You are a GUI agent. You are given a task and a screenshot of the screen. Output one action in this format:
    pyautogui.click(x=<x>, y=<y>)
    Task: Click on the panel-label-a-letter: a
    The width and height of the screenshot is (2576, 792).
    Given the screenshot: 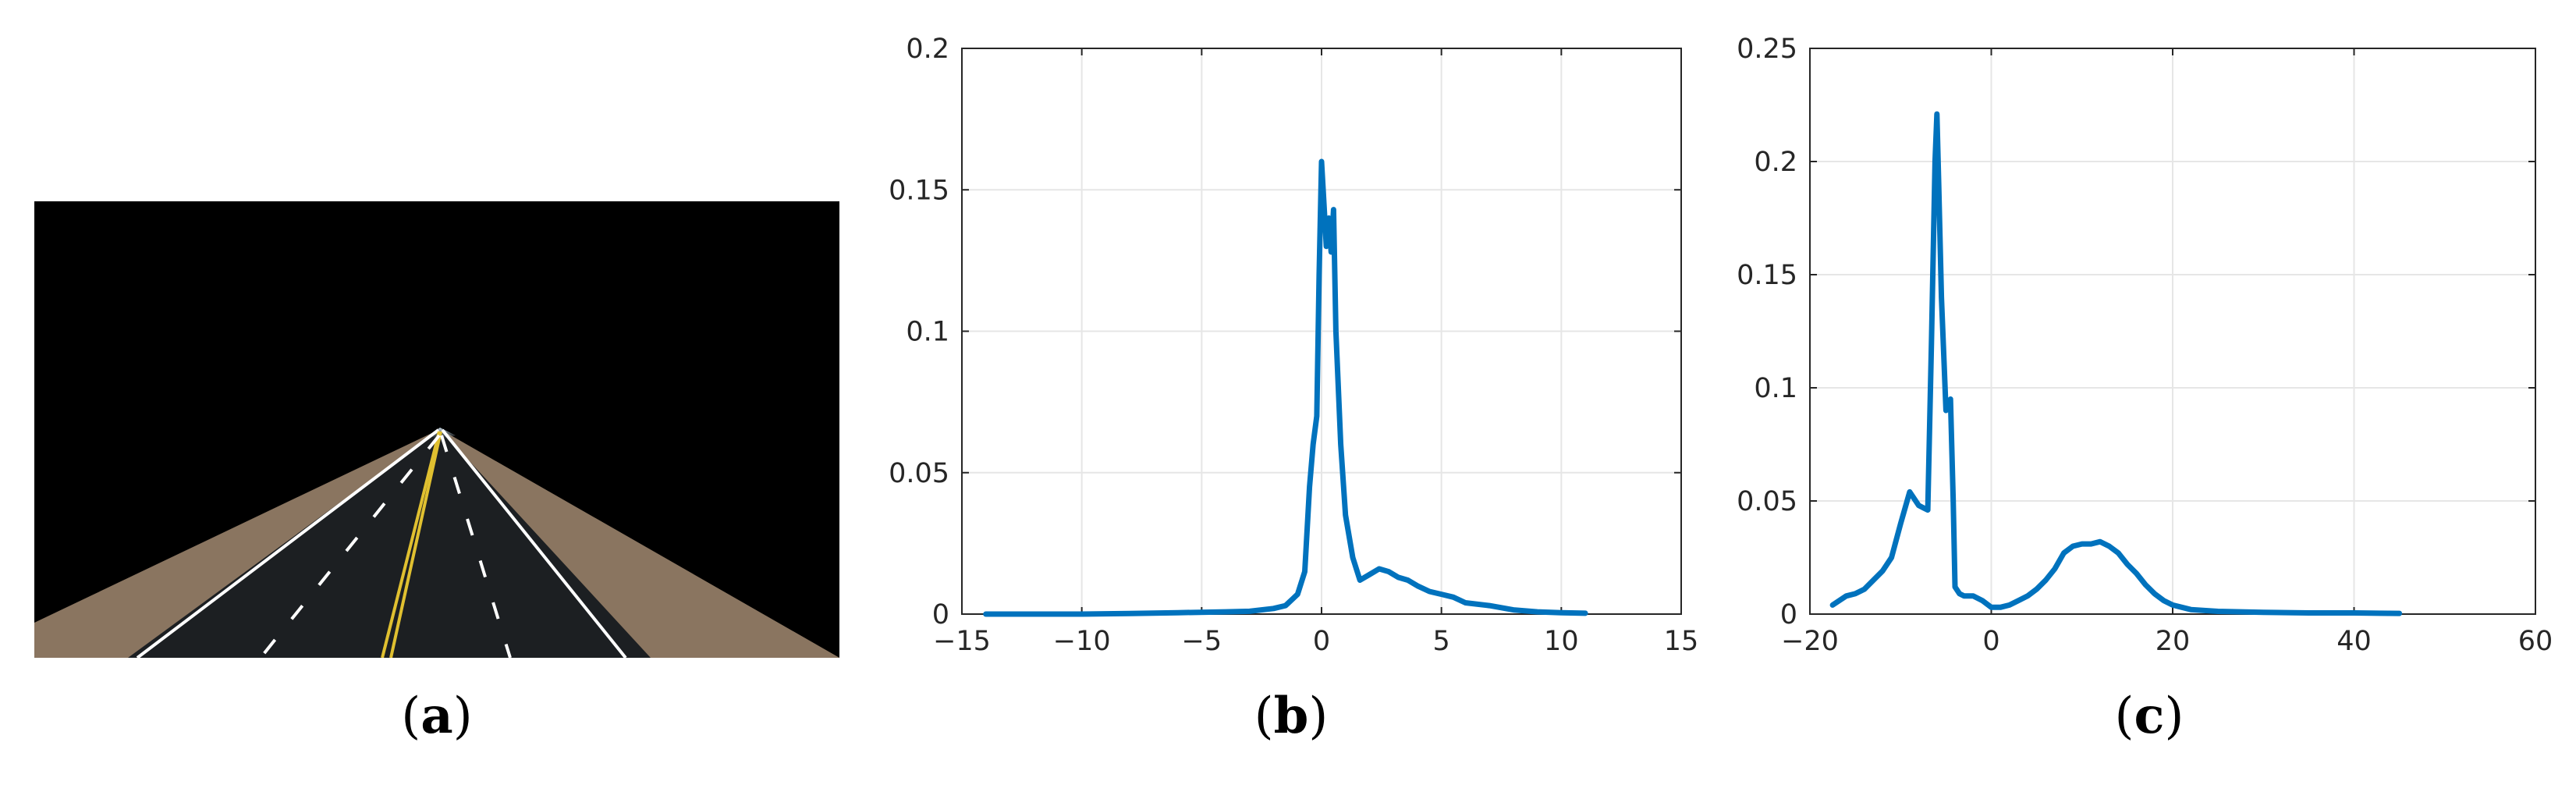 What is the action you would take?
    pyautogui.click(x=436, y=716)
    